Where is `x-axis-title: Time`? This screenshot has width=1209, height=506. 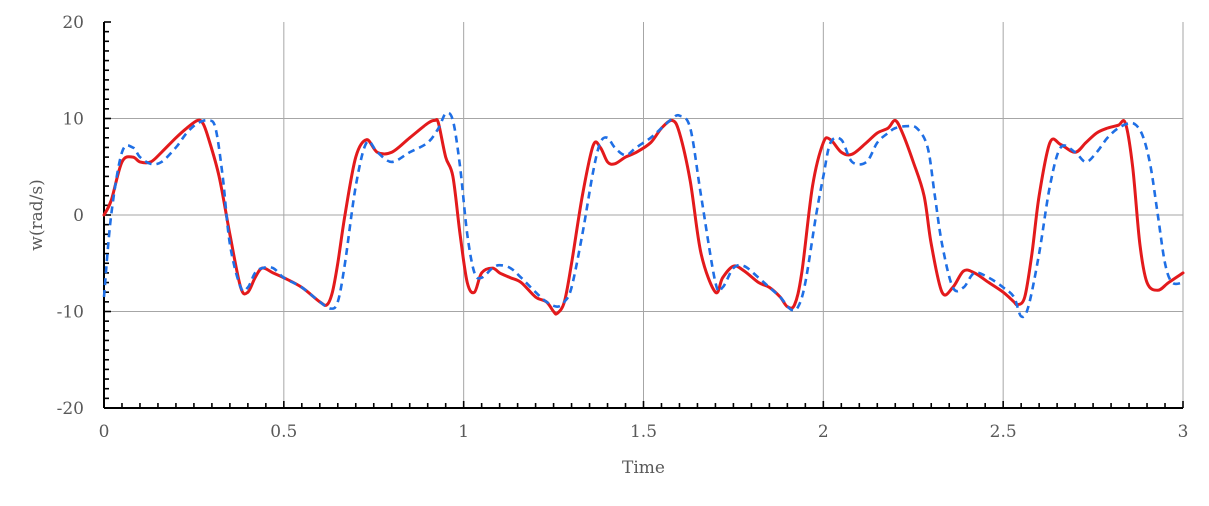
x-axis-title: Time is located at coordinates (643, 468).